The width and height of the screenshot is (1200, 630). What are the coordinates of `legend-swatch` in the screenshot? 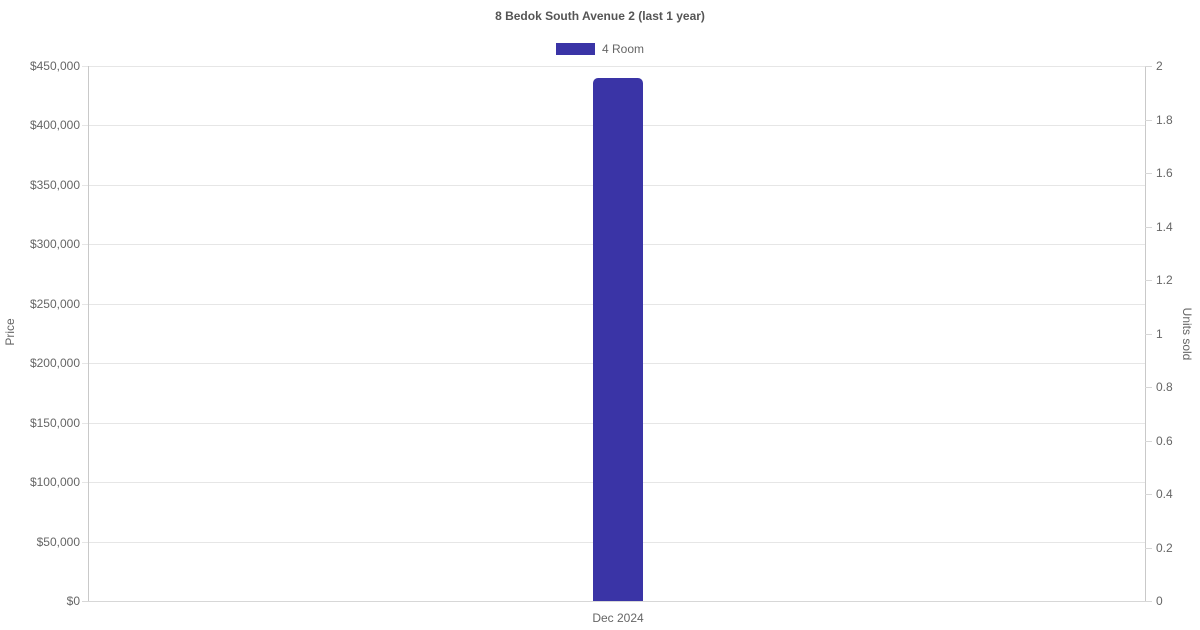 It's located at (575, 49).